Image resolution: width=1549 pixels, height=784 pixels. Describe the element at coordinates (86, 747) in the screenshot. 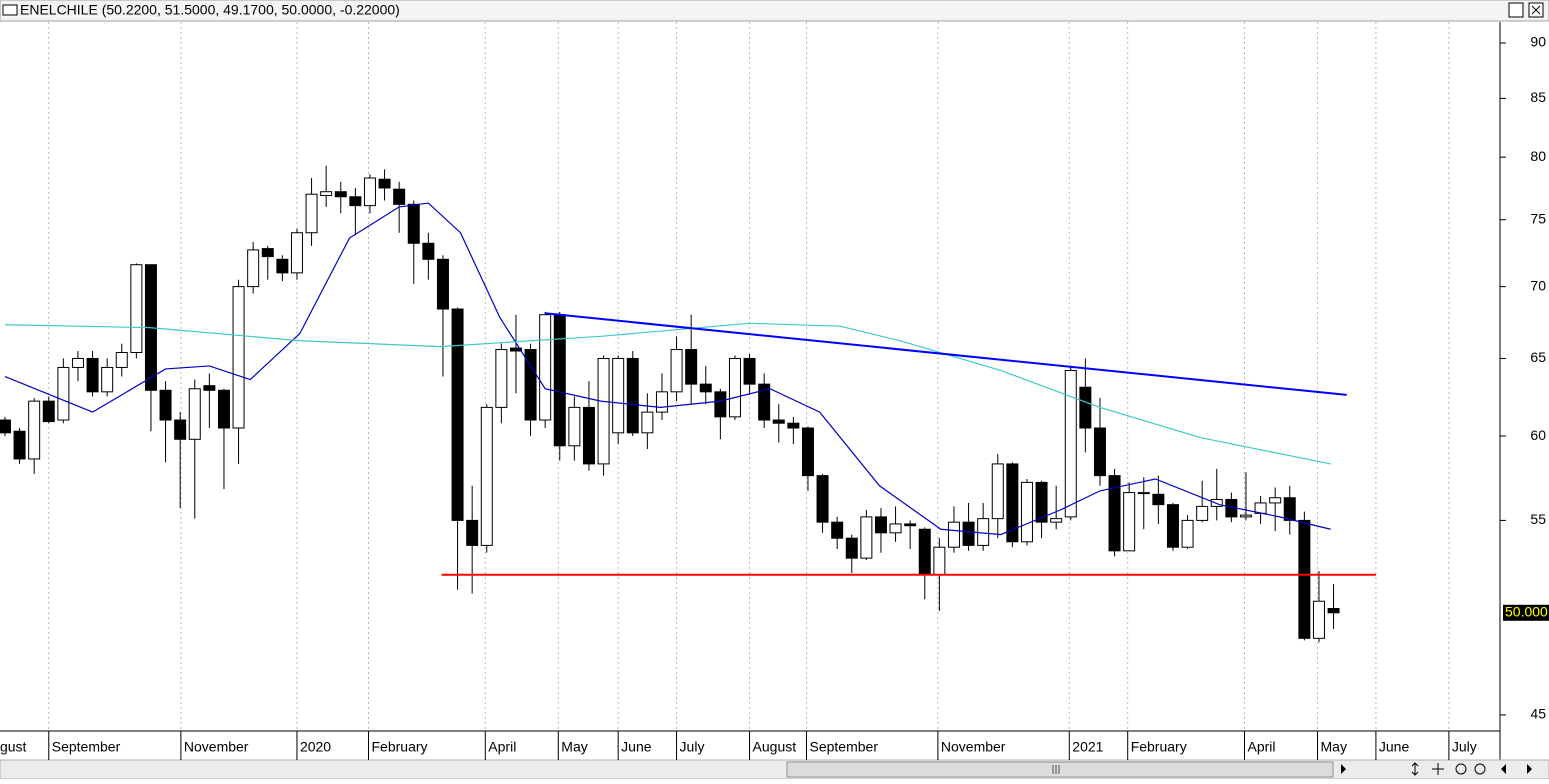

I see `x-tick-label: September` at that location.